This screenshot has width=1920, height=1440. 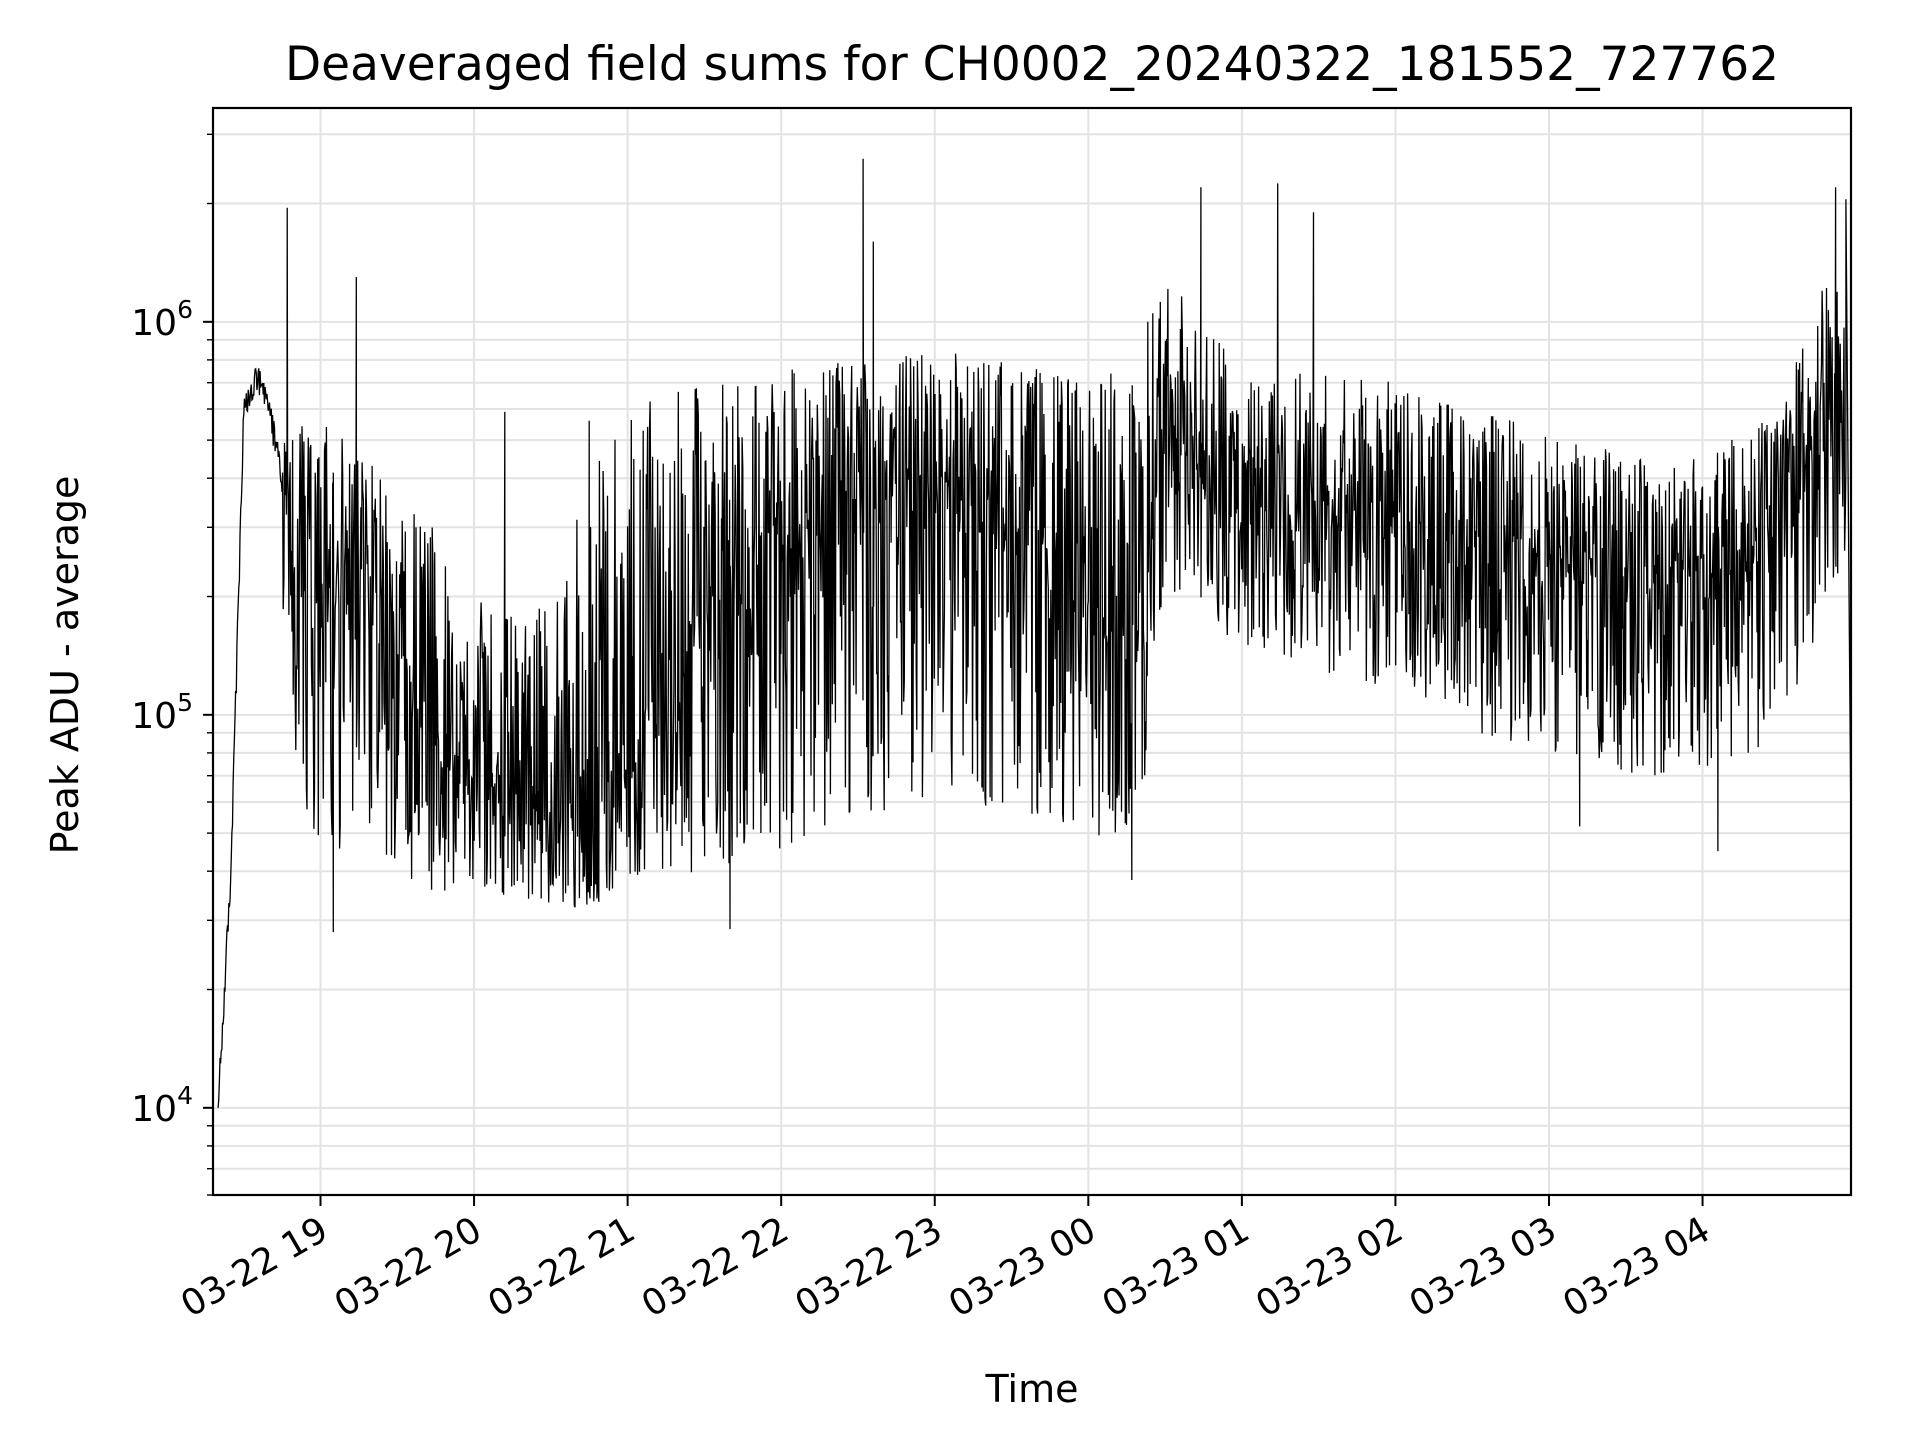 What do you see at coordinates (162, 319) in the screenshot?
I see `y-tick-label: 10⁶` at bounding box center [162, 319].